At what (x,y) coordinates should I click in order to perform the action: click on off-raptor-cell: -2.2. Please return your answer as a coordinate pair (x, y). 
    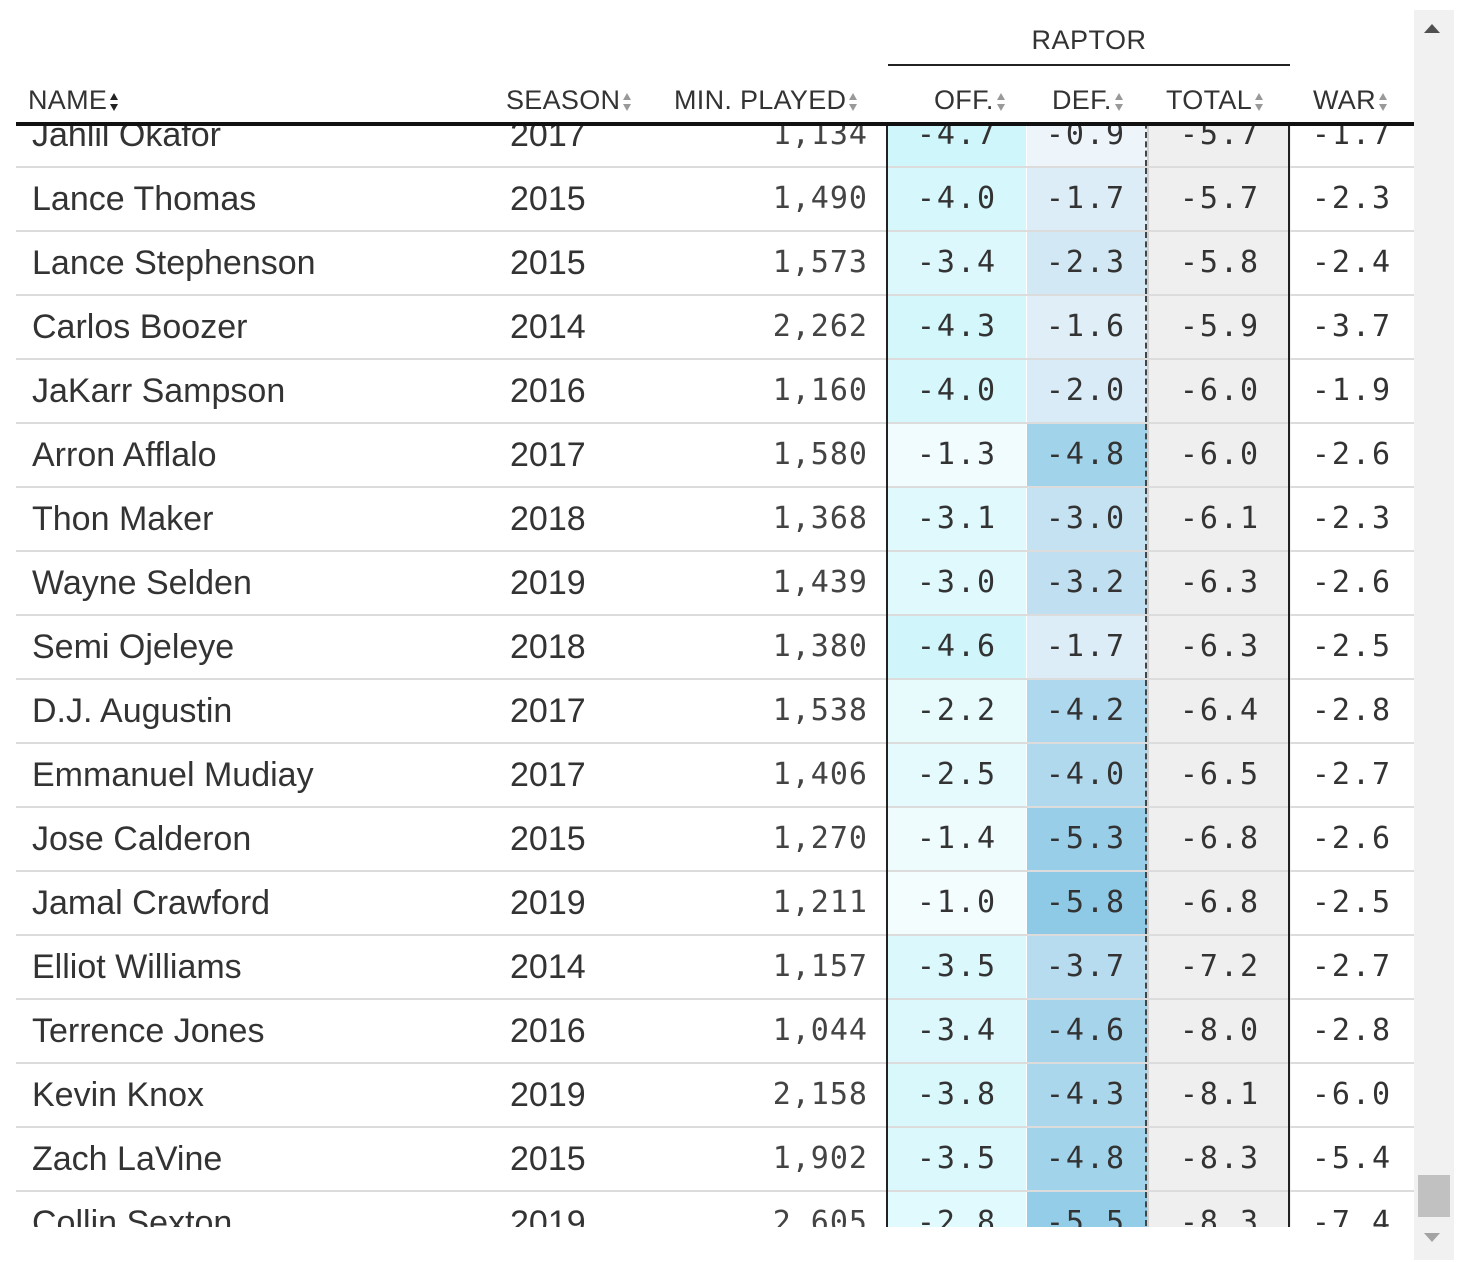
    Looking at the image, I should click on (957, 711).